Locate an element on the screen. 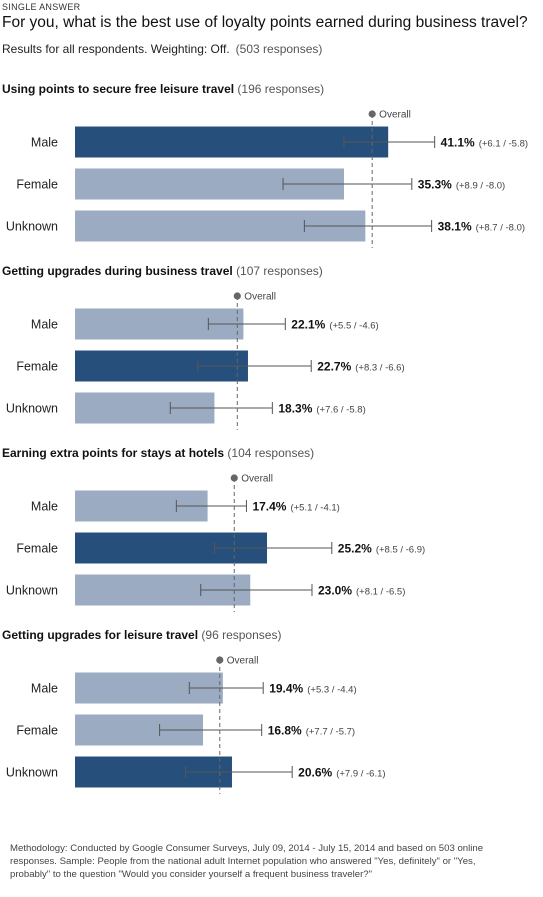 The image size is (543, 897). value-label: 25.2% is located at coordinates (355, 549).